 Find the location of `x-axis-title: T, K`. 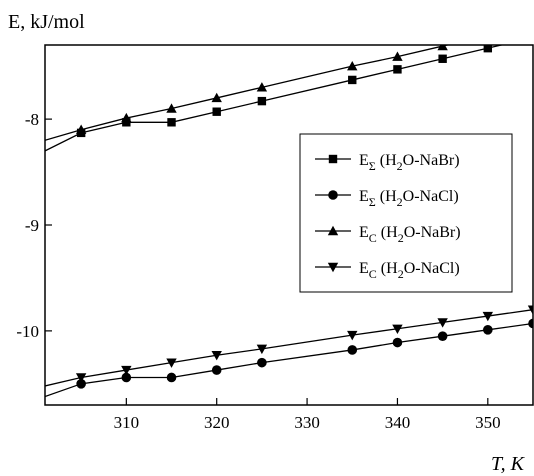

x-axis-title: T, K is located at coordinates (508, 464).